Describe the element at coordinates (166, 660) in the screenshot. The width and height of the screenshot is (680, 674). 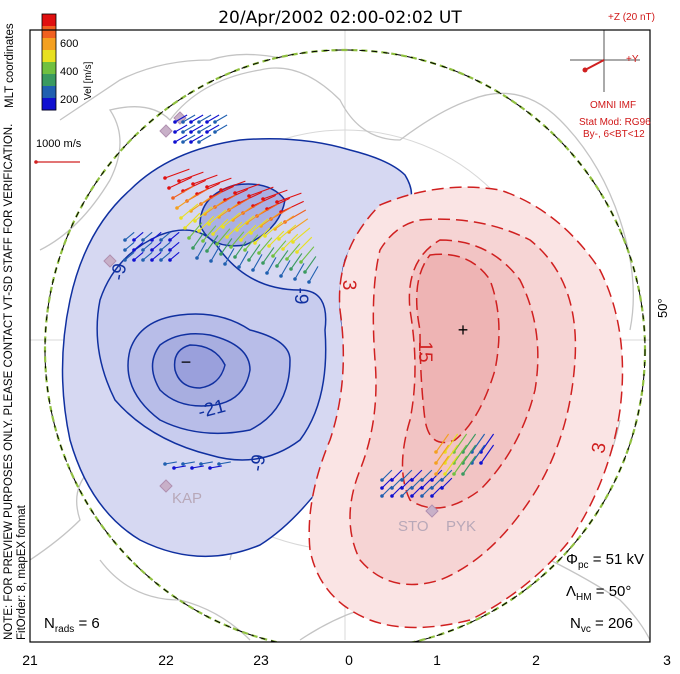
I see `mlt-label-22: 22` at that location.